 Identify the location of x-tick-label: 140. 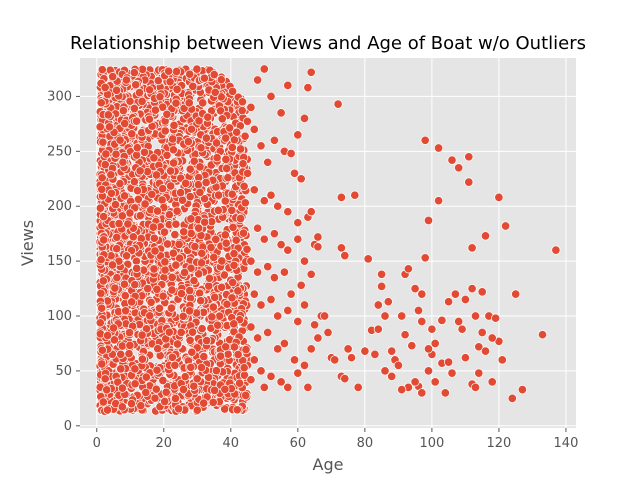
(566, 443).